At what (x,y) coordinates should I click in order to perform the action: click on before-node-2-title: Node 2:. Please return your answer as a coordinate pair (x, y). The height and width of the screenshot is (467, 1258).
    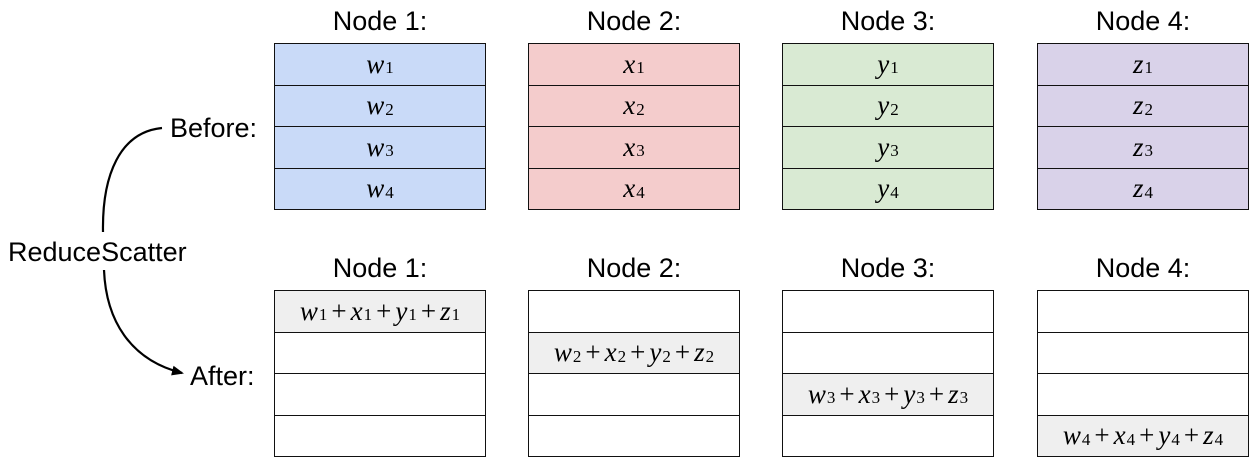
    Looking at the image, I should click on (634, 21).